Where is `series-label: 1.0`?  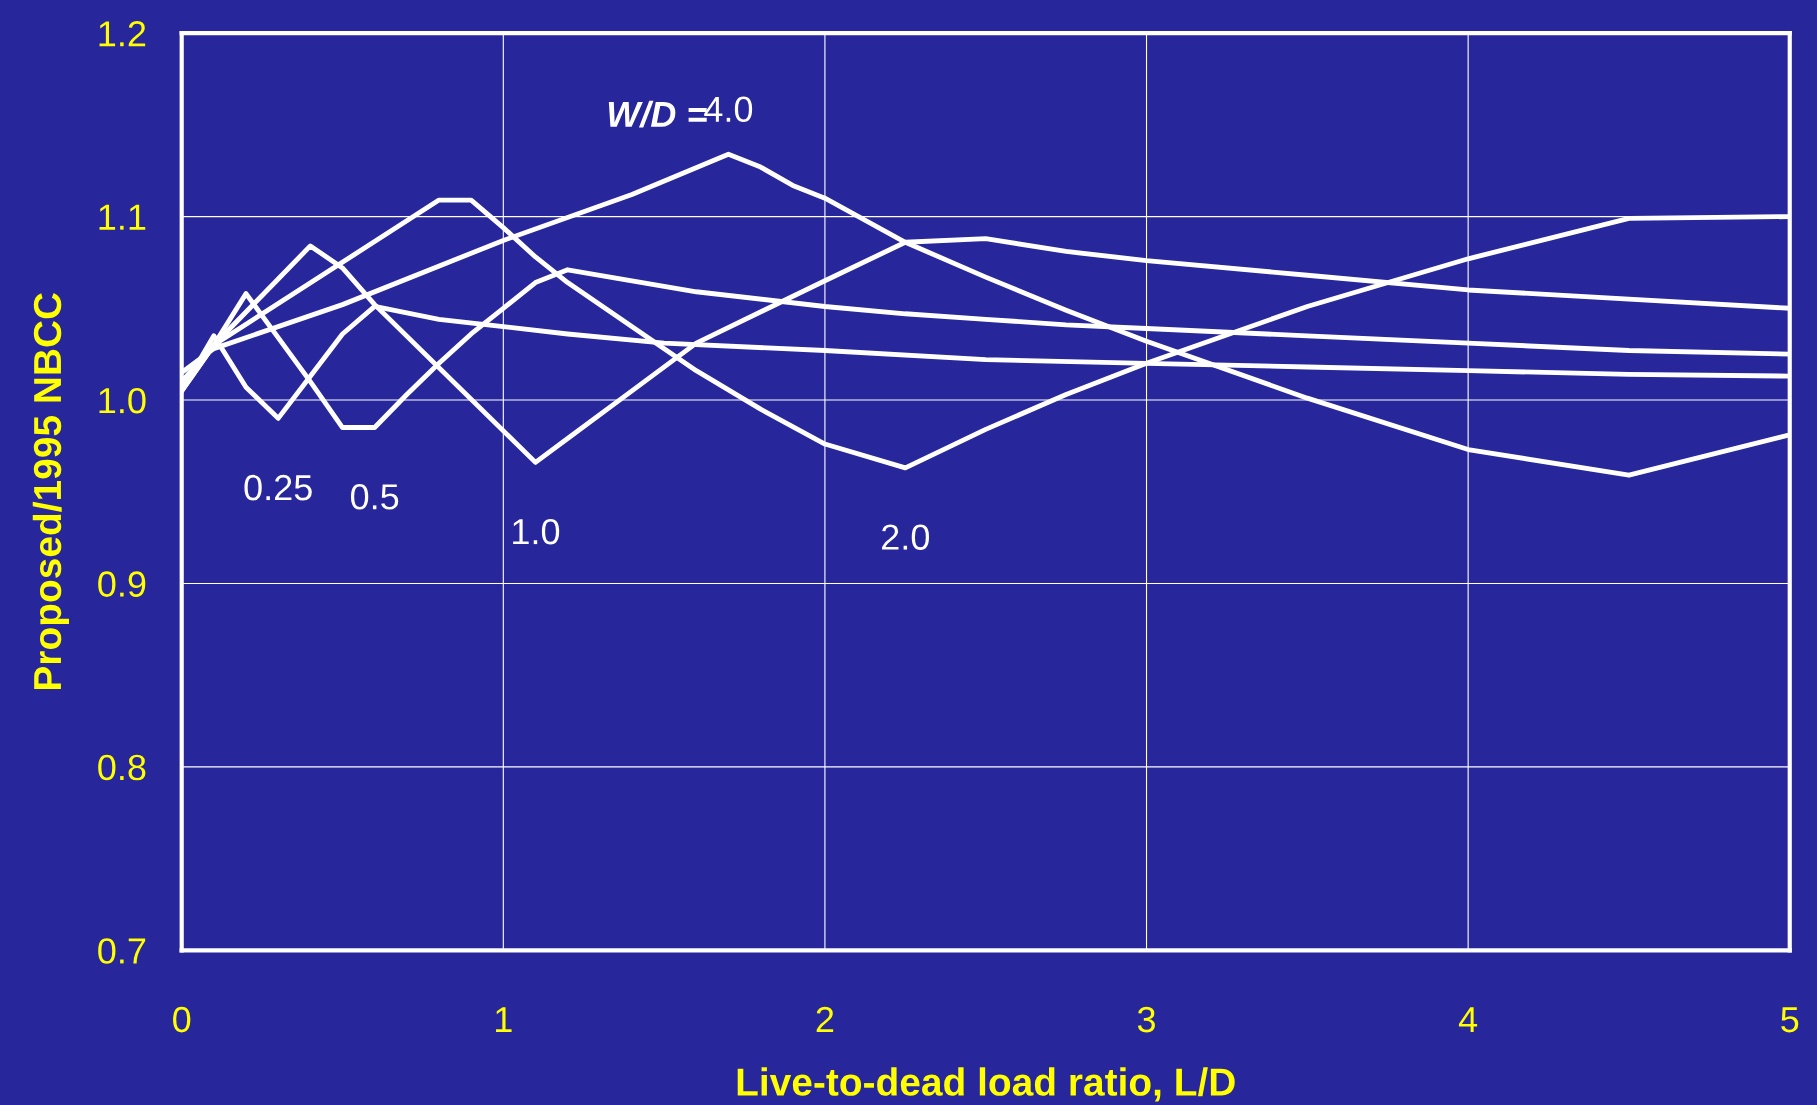
series-label: 1.0 is located at coordinates (536, 531).